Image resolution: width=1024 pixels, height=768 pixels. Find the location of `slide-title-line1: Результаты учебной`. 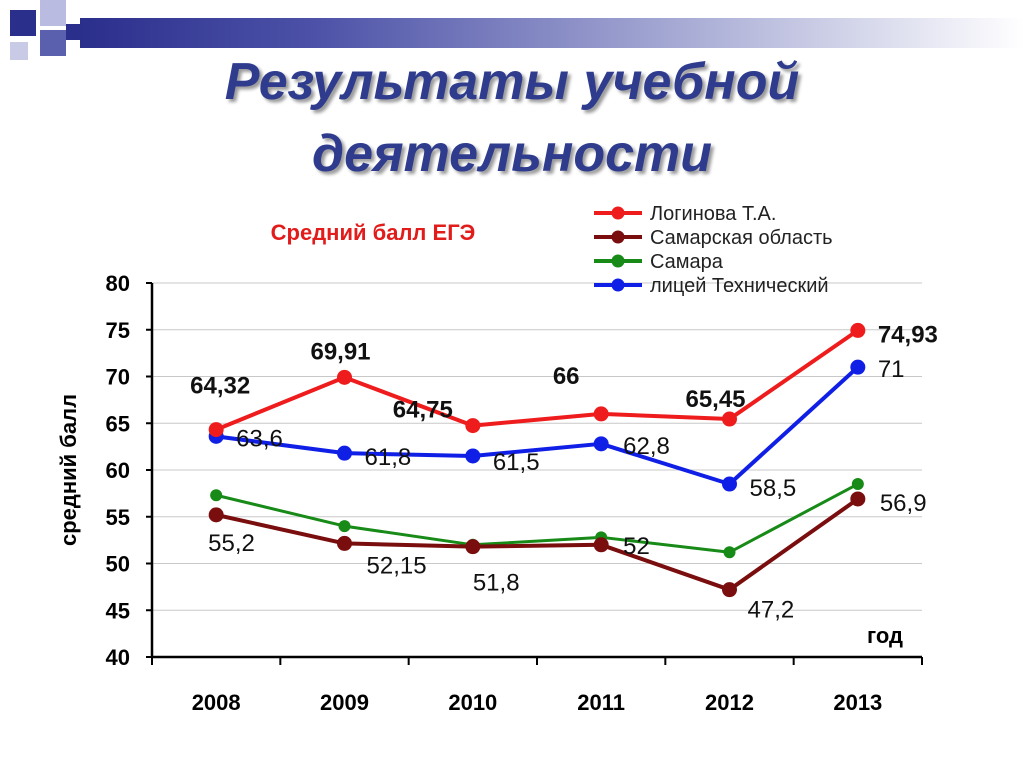

slide-title-line1: Результаты учебной is located at coordinates (512, 82).